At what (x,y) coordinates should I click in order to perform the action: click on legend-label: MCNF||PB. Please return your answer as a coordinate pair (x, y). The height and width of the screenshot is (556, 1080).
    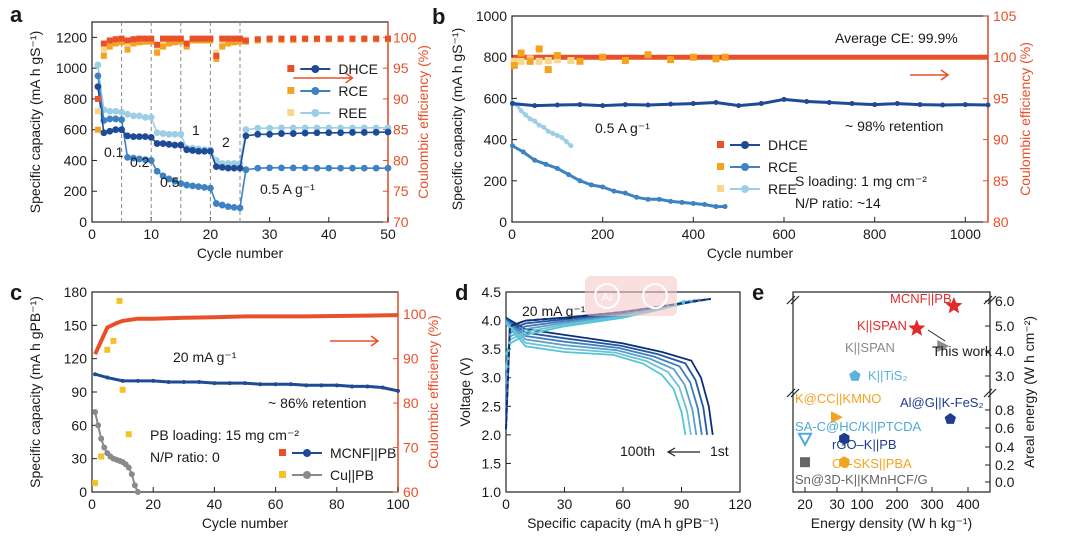
    Looking at the image, I should click on (363, 453).